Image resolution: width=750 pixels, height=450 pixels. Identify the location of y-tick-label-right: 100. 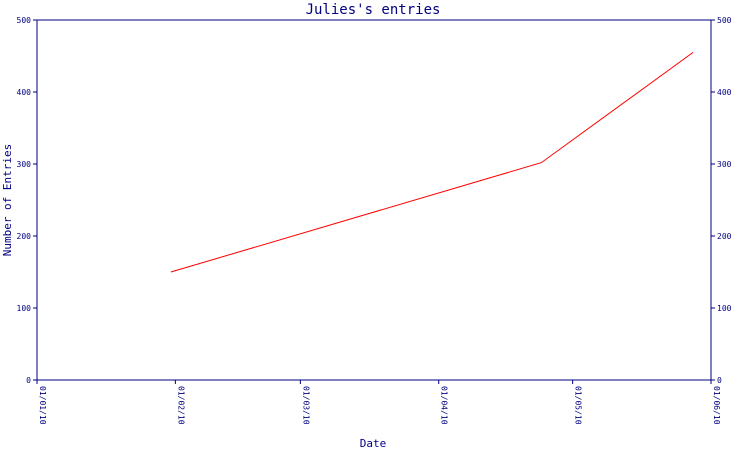
(724, 308).